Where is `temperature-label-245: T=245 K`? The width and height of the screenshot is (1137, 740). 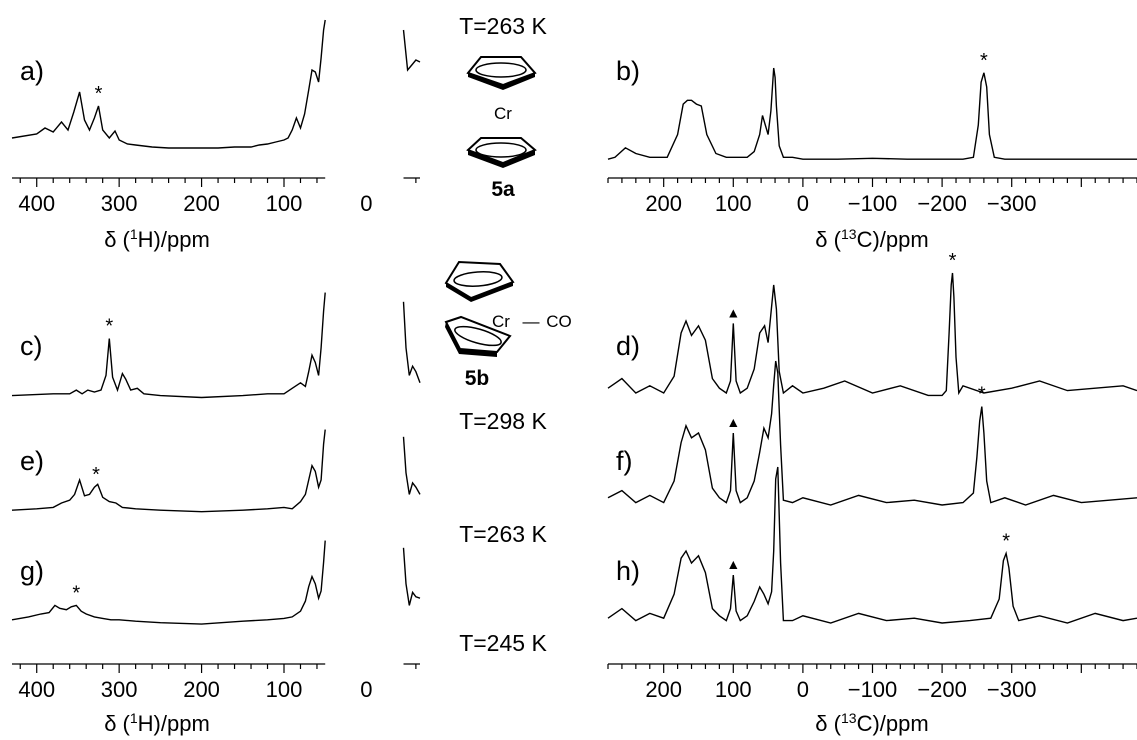 temperature-label-245: T=245 K is located at coordinates (503, 643).